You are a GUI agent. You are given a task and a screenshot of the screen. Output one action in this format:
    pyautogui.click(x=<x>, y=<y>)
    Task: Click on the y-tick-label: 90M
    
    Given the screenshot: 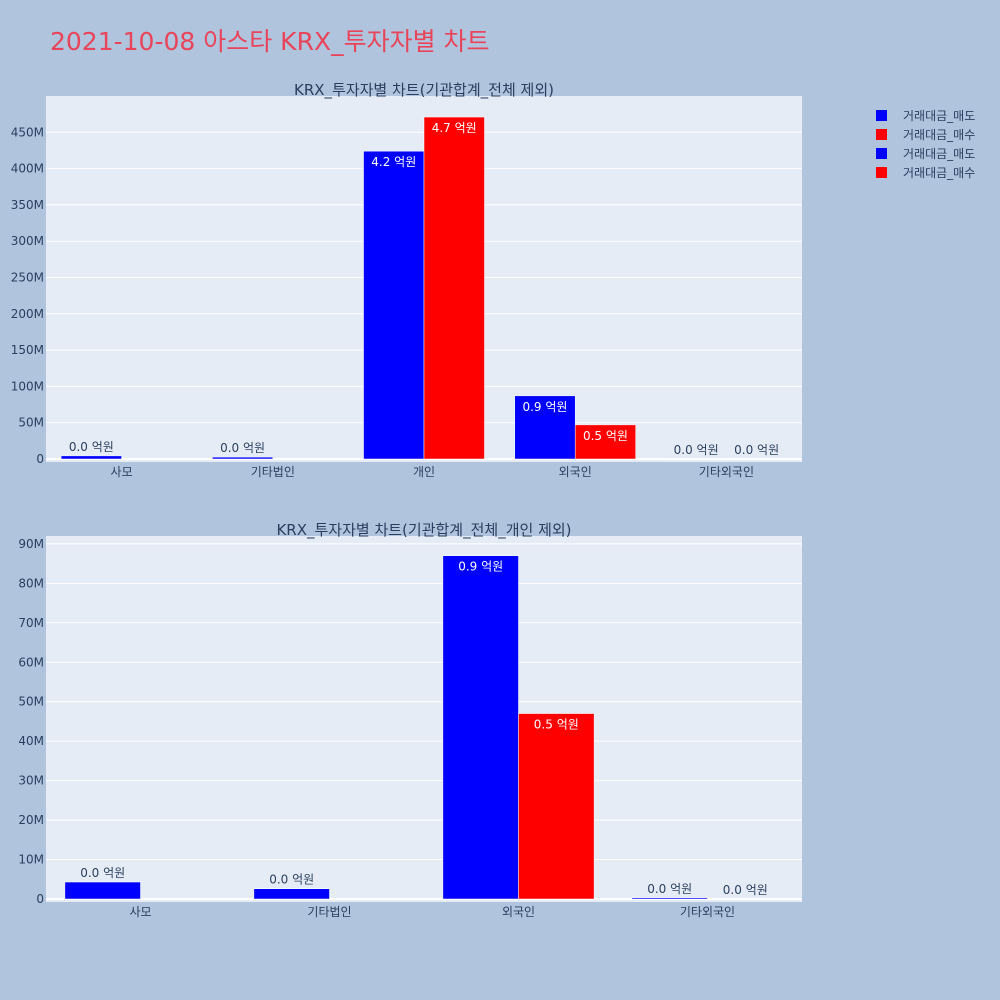 What is the action you would take?
    pyautogui.click(x=31, y=544)
    